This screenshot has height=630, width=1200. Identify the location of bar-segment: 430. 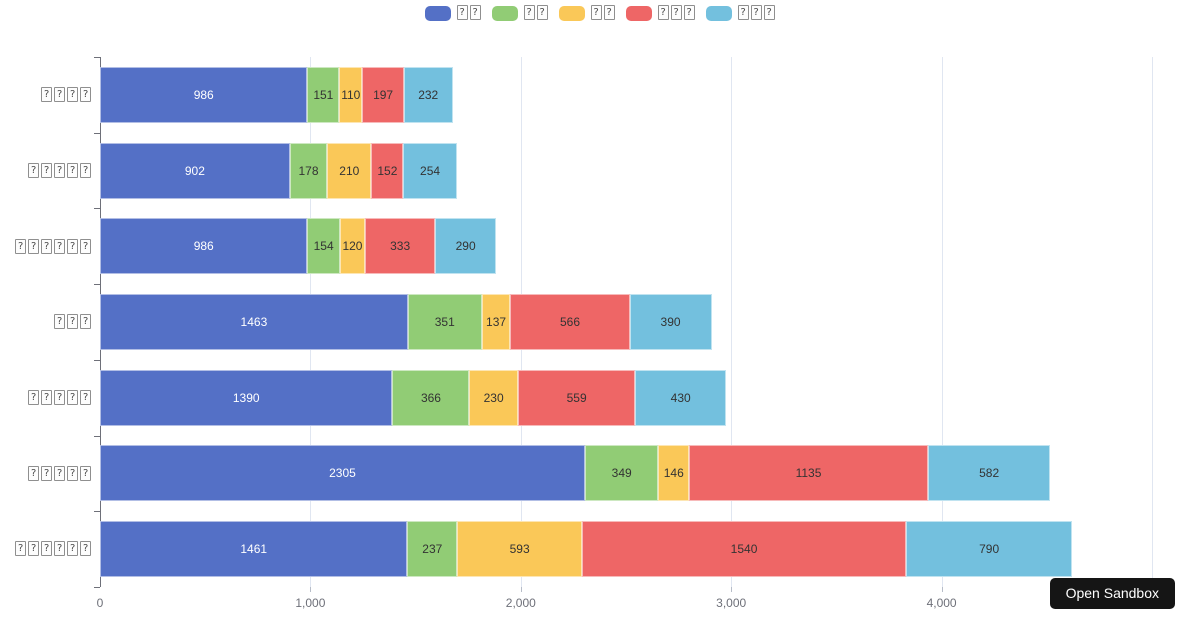
(680, 397).